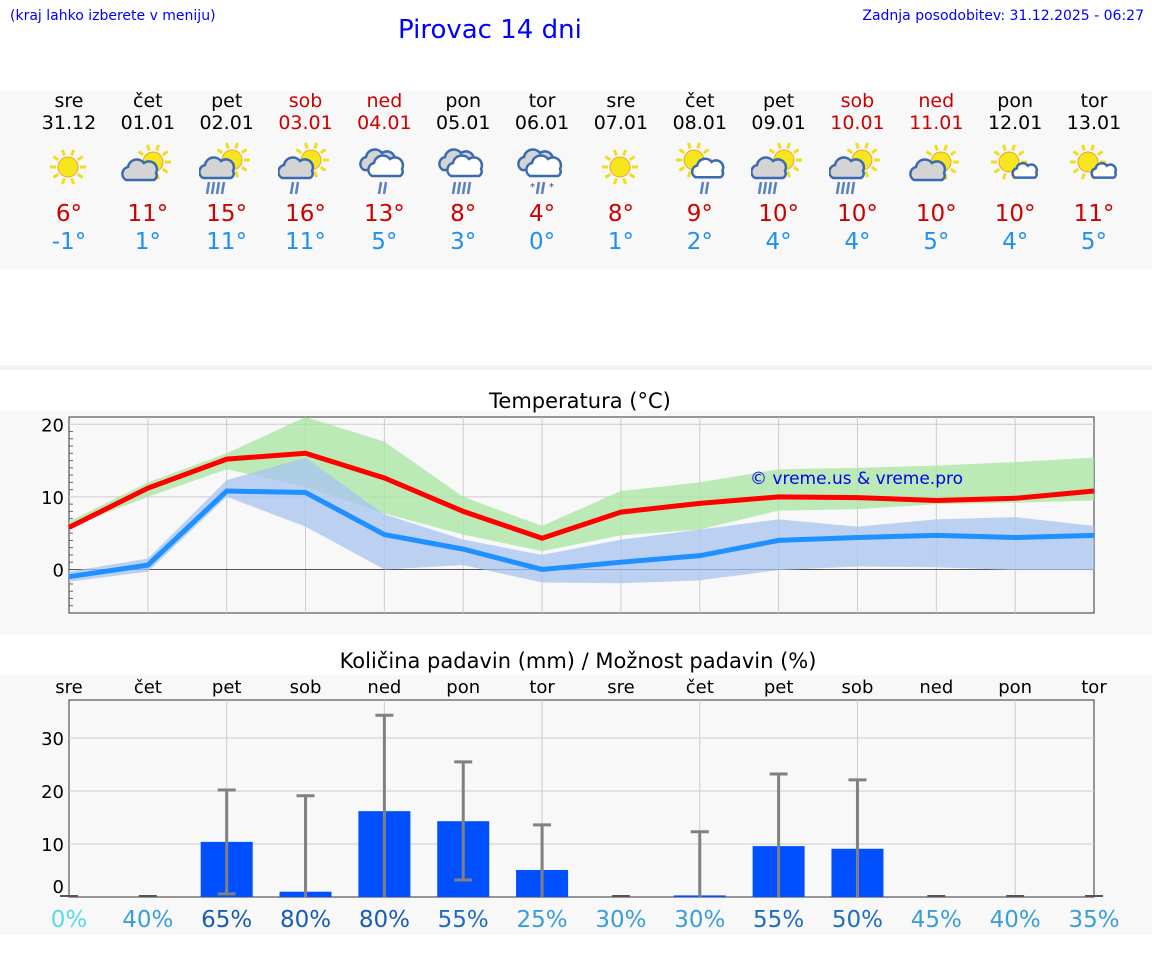  I want to click on day-column: sob 10.01 10° 4°, so click(857, 173).